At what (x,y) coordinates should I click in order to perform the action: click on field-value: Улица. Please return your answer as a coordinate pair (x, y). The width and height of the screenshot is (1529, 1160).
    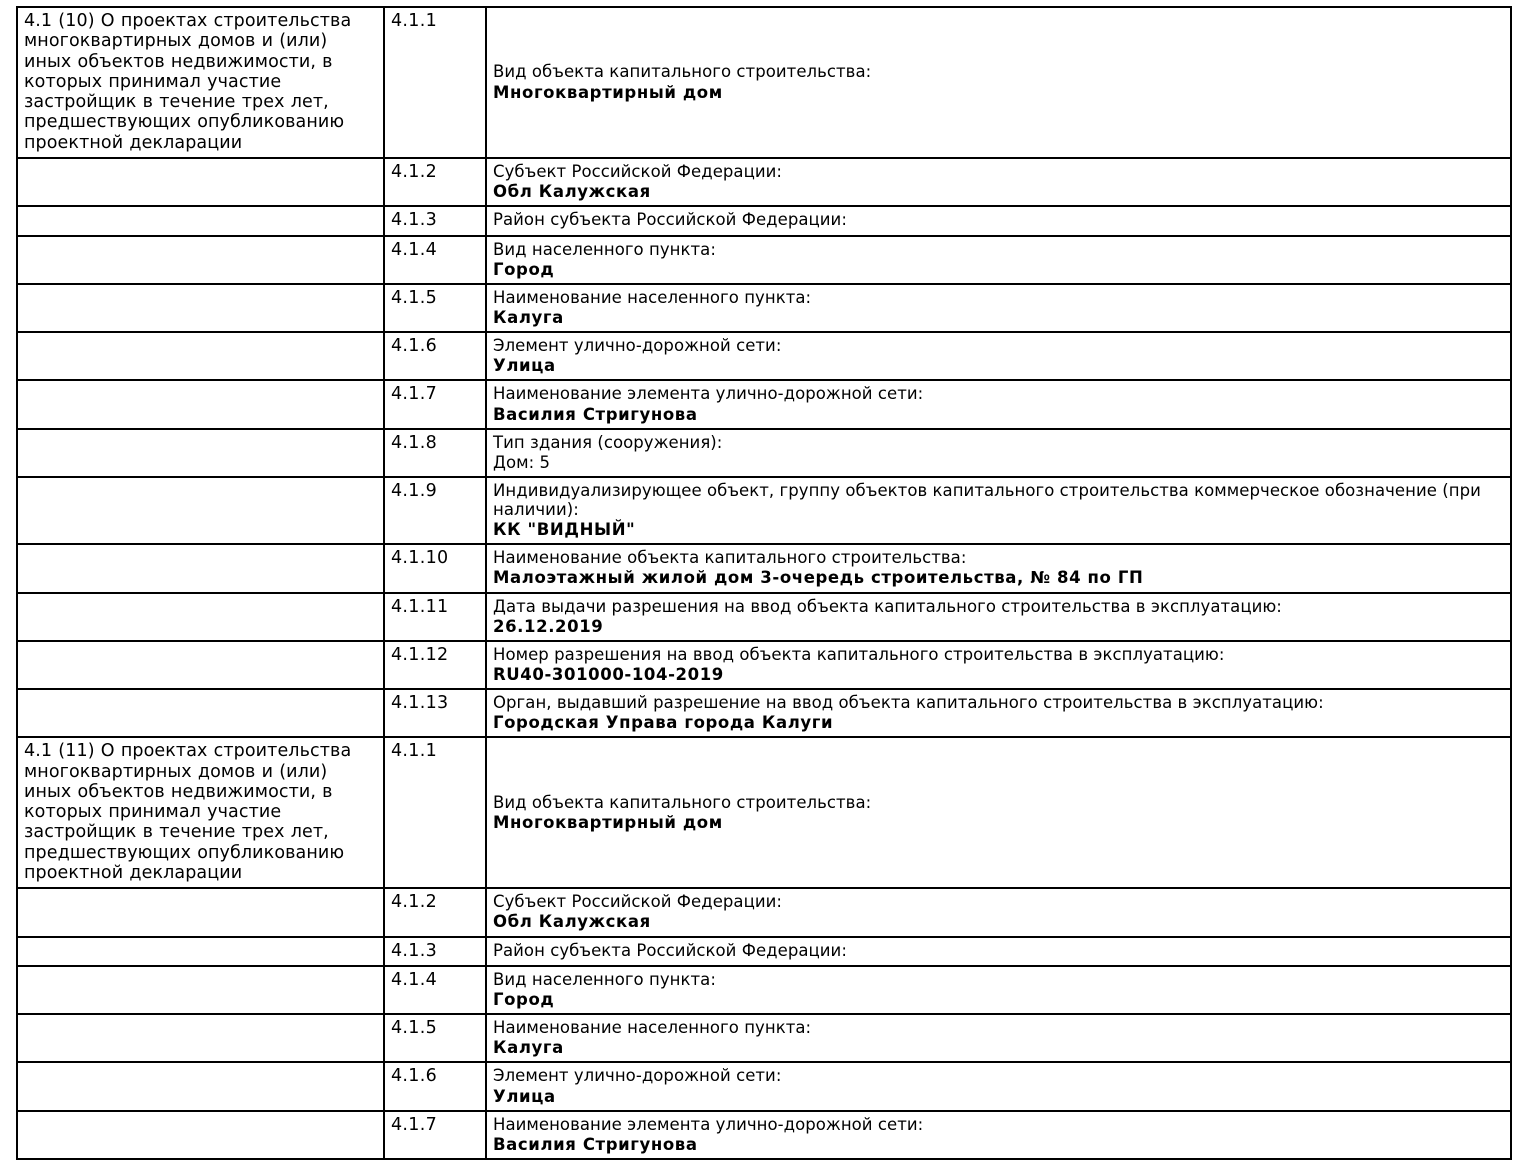
    Looking at the image, I should click on (524, 1096).